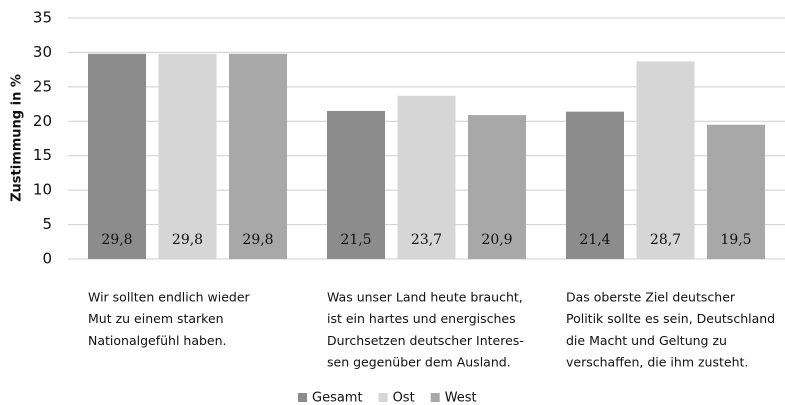 The height and width of the screenshot is (405, 785). Describe the element at coordinates (665, 240) in the screenshot. I see `value-label: 28,7` at that location.